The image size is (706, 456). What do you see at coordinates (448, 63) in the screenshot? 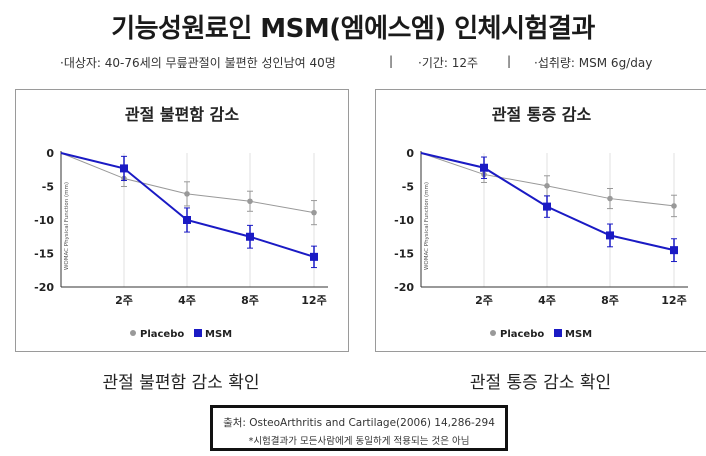
I see `study-period: ·기간: 12주` at bounding box center [448, 63].